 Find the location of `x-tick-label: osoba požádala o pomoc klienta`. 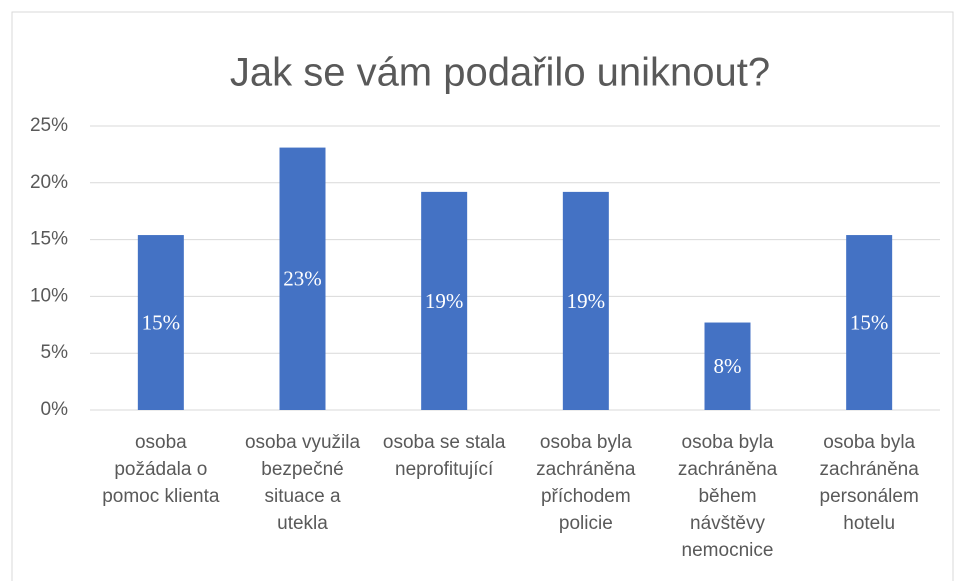

x-tick-label: osoba požádala o pomoc klienta is located at coordinates (161, 469).